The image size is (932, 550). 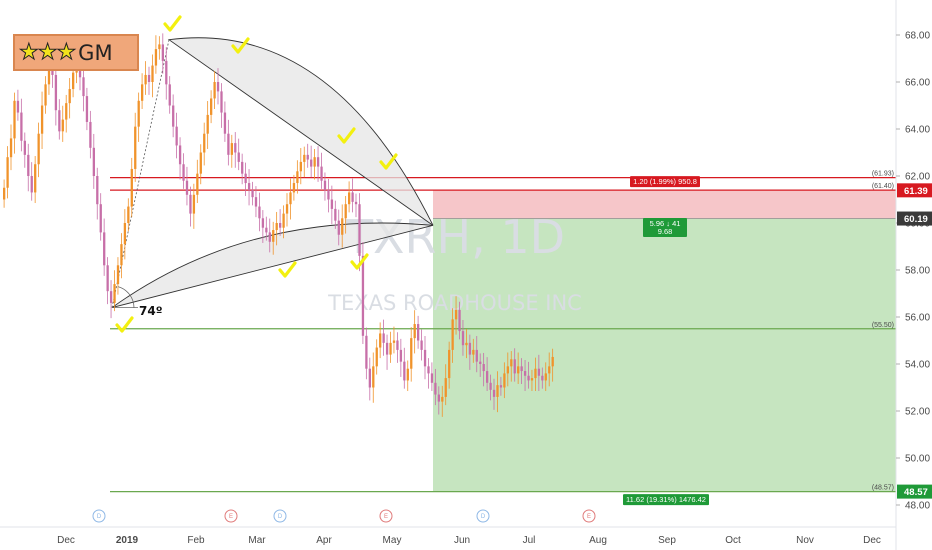 What do you see at coordinates (151, 311) in the screenshot?
I see `angle-label: 74º` at bounding box center [151, 311].